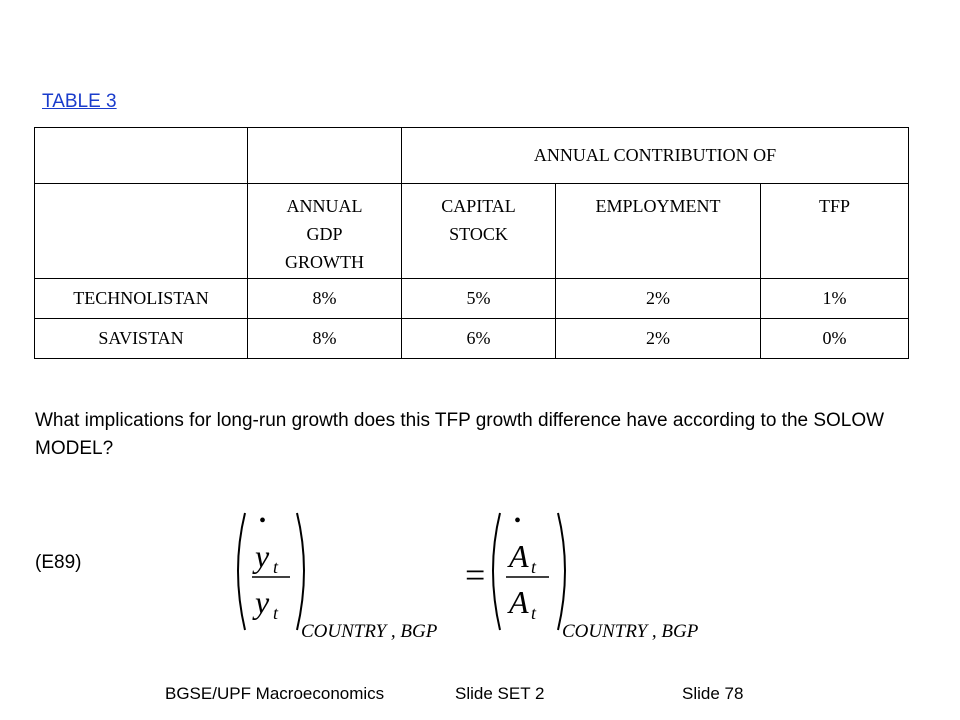  What do you see at coordinates (478, 231) in the screenshot?
I see `column-header: CAPITAL STOCK` at bounding box center [478, 231].